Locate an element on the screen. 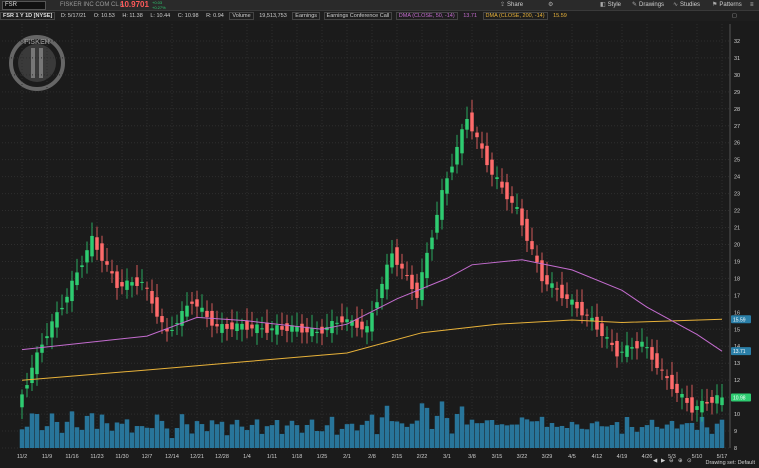  x-tick-label: 2/1 is located at coordinates (347, 457).